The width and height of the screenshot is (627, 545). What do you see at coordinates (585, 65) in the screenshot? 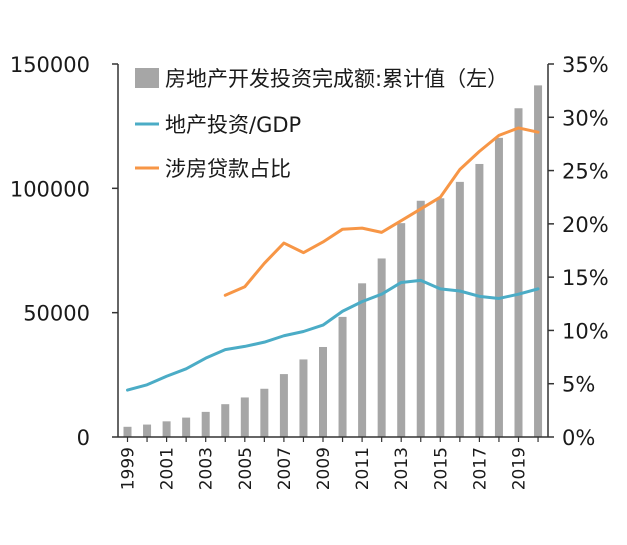
I see `right-tick-label: 35%` at bounding box center [585, 65].